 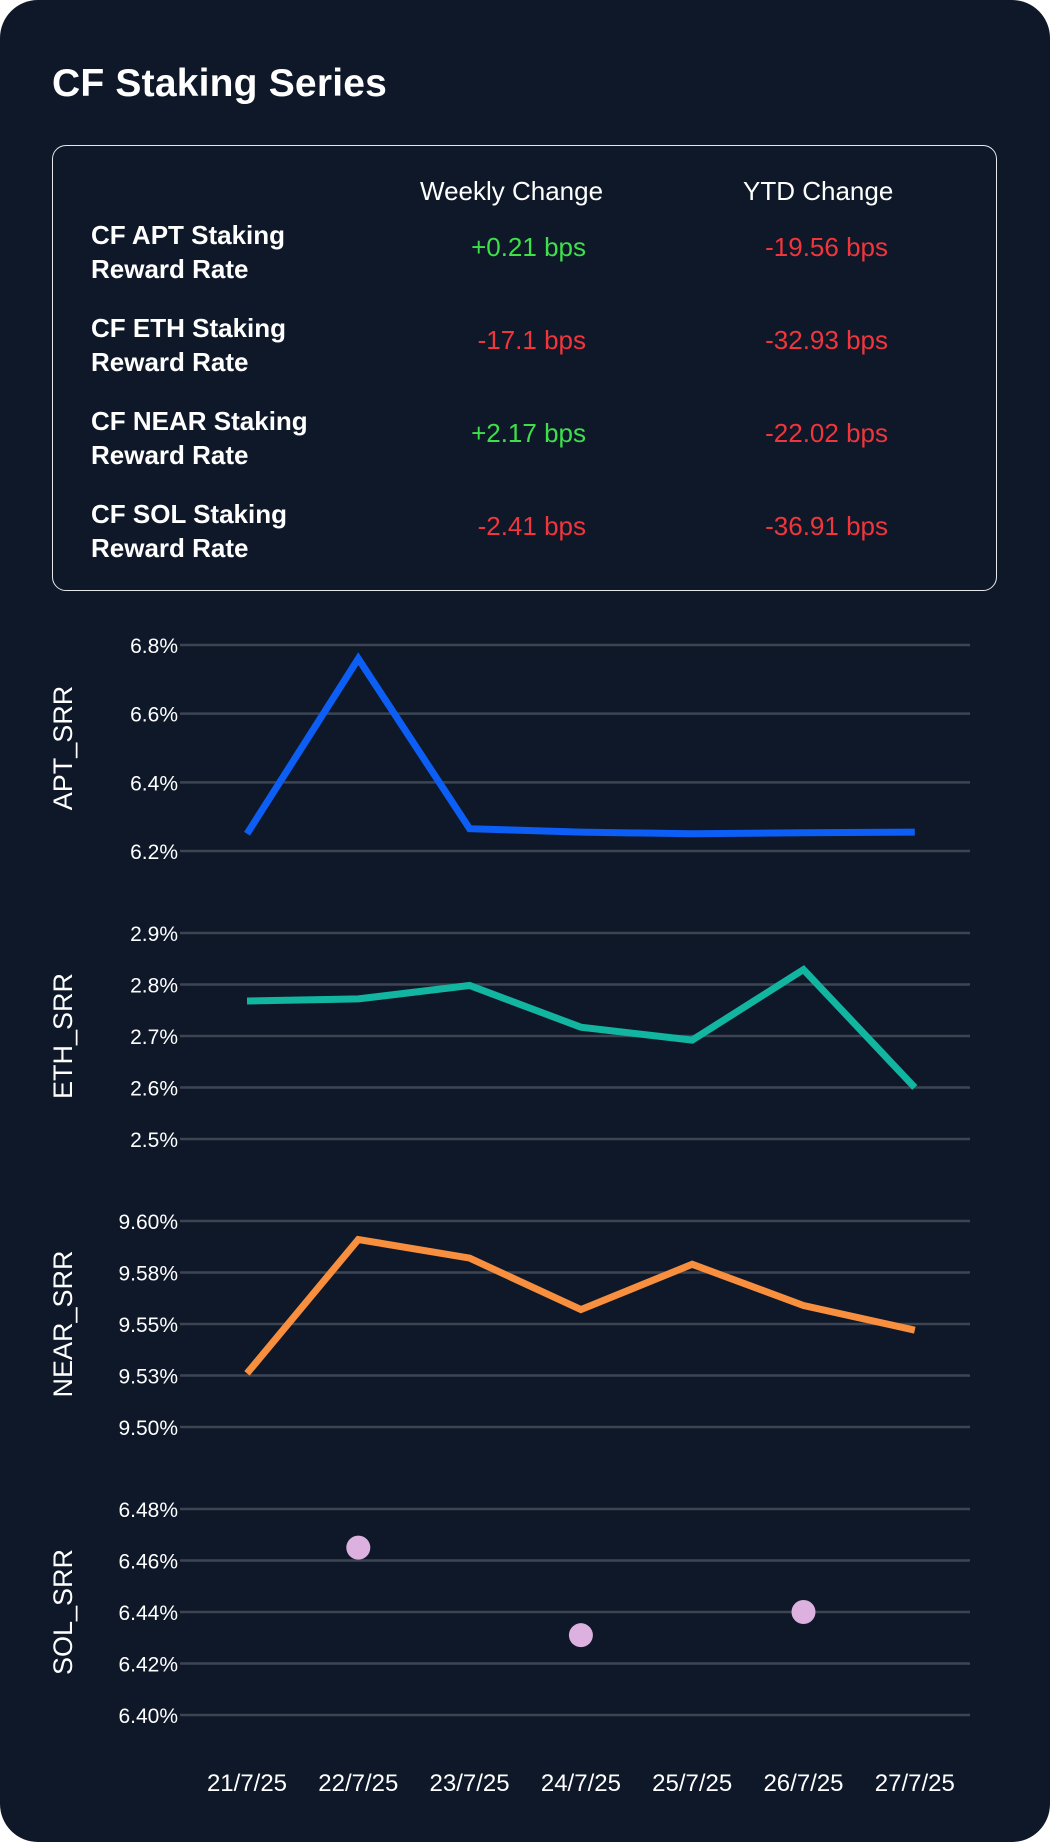 What do you see at coordinates (63, 748) in the screenshot?
I see `apt-srr-axis-label: APT_SRR` at bounding box center [63, 748].